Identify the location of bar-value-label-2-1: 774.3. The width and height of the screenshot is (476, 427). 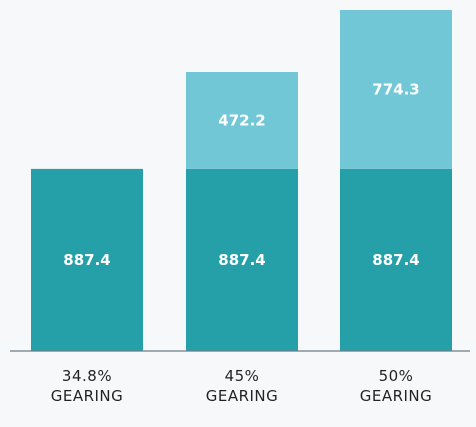
(395, 89).